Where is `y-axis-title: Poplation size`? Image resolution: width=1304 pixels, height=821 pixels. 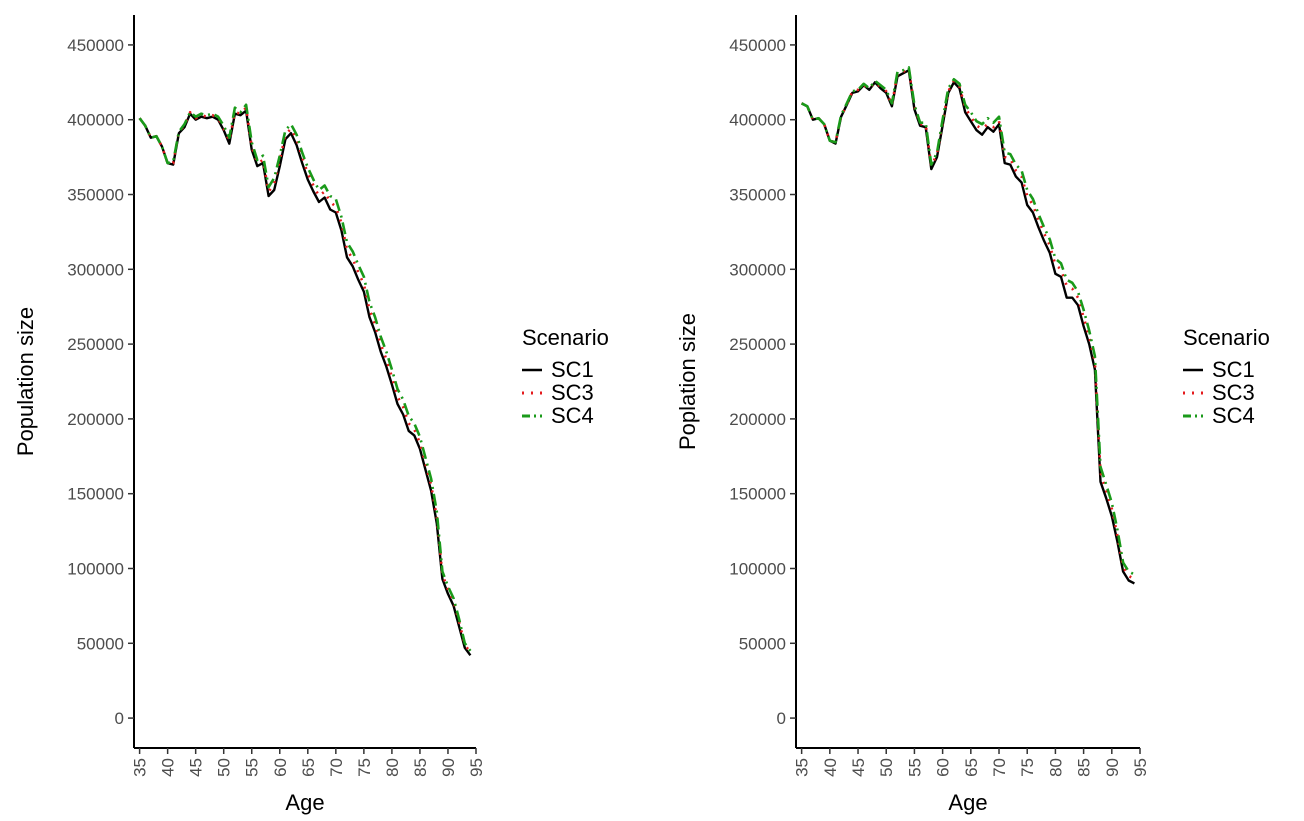
y-axis-title: Poplation size is located at coordinates (687, 381).